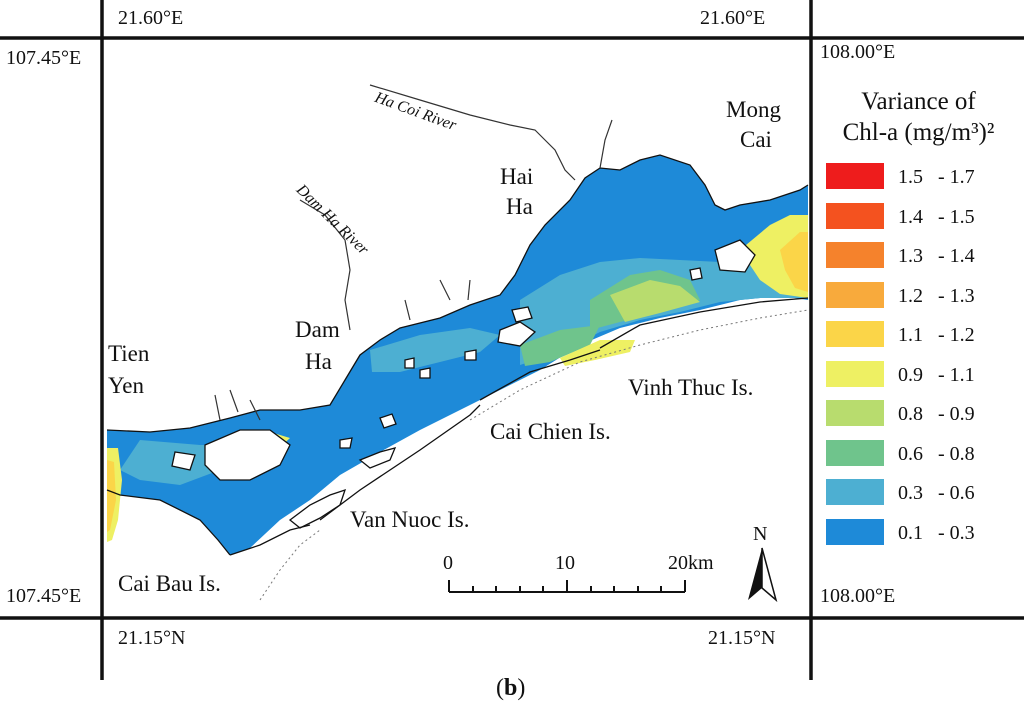 This screenshot has height=708, width=1024. Describe the element at coordinates (565, 563) in the screenshot. I see `scale-label-10: 10` at that location.